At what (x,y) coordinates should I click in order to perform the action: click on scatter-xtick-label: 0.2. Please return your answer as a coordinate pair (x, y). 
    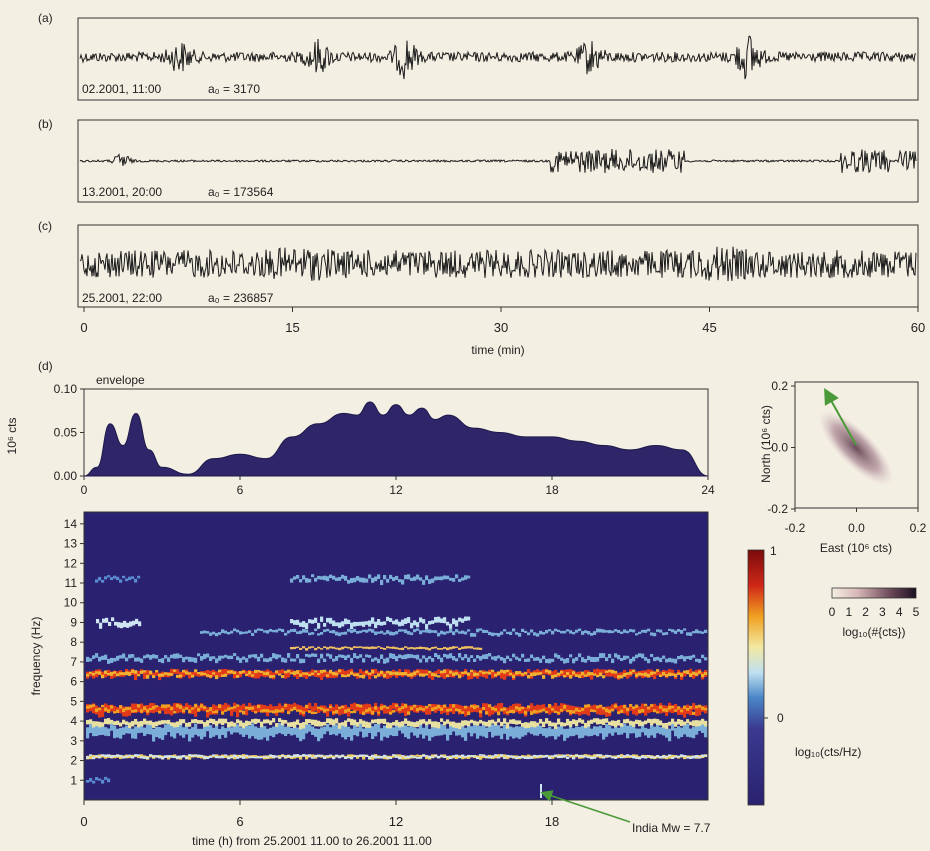
    Looking at the image, I should click on (918, 528).